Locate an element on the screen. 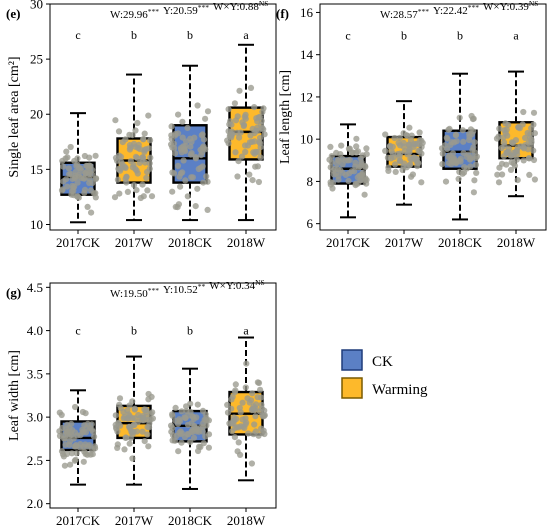 Image resolution: width=550 pixels, height=532 pixels. significance-letter: a is located at coordinates (246, 331).